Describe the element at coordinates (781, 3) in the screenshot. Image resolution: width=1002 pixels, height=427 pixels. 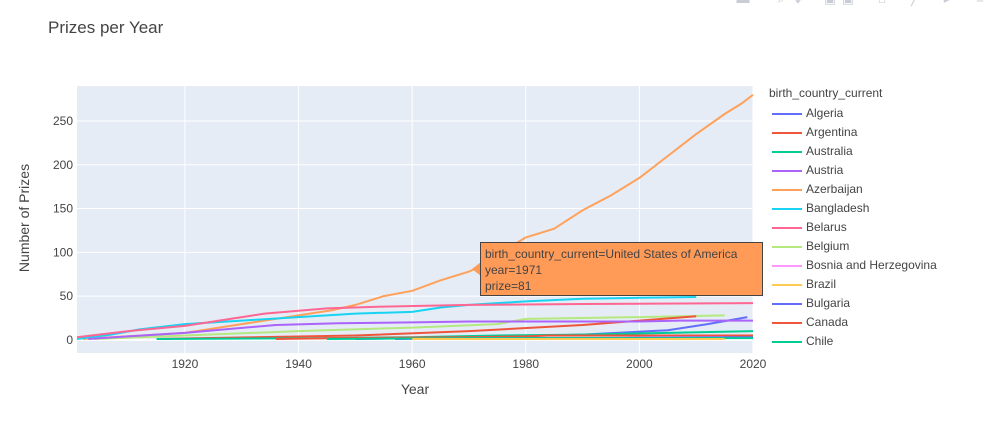
I see `zoom-icon: ⌕` at that location.